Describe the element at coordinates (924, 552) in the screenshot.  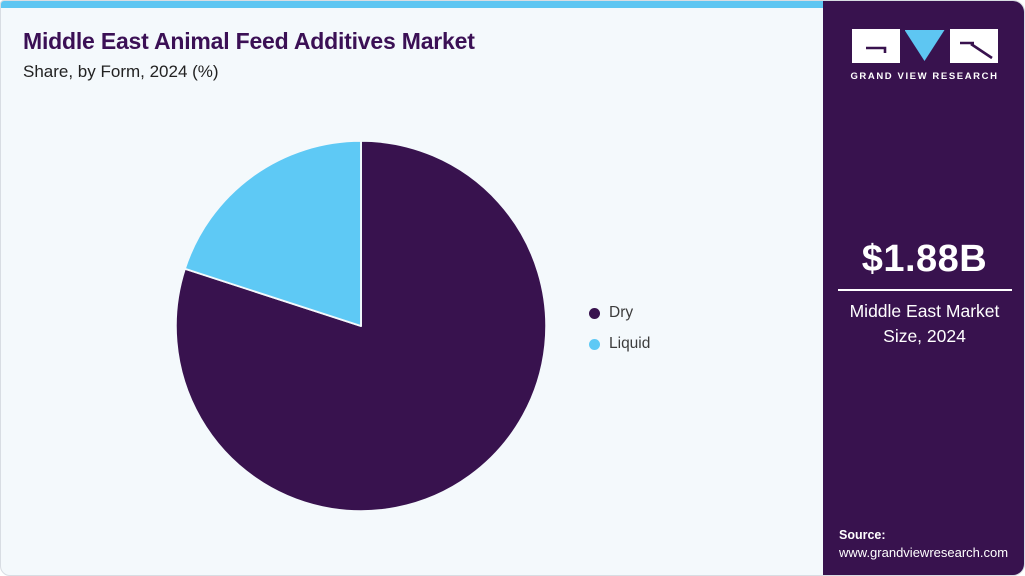
I see `source-url-link: www.grandviewresearch.com` at that location.